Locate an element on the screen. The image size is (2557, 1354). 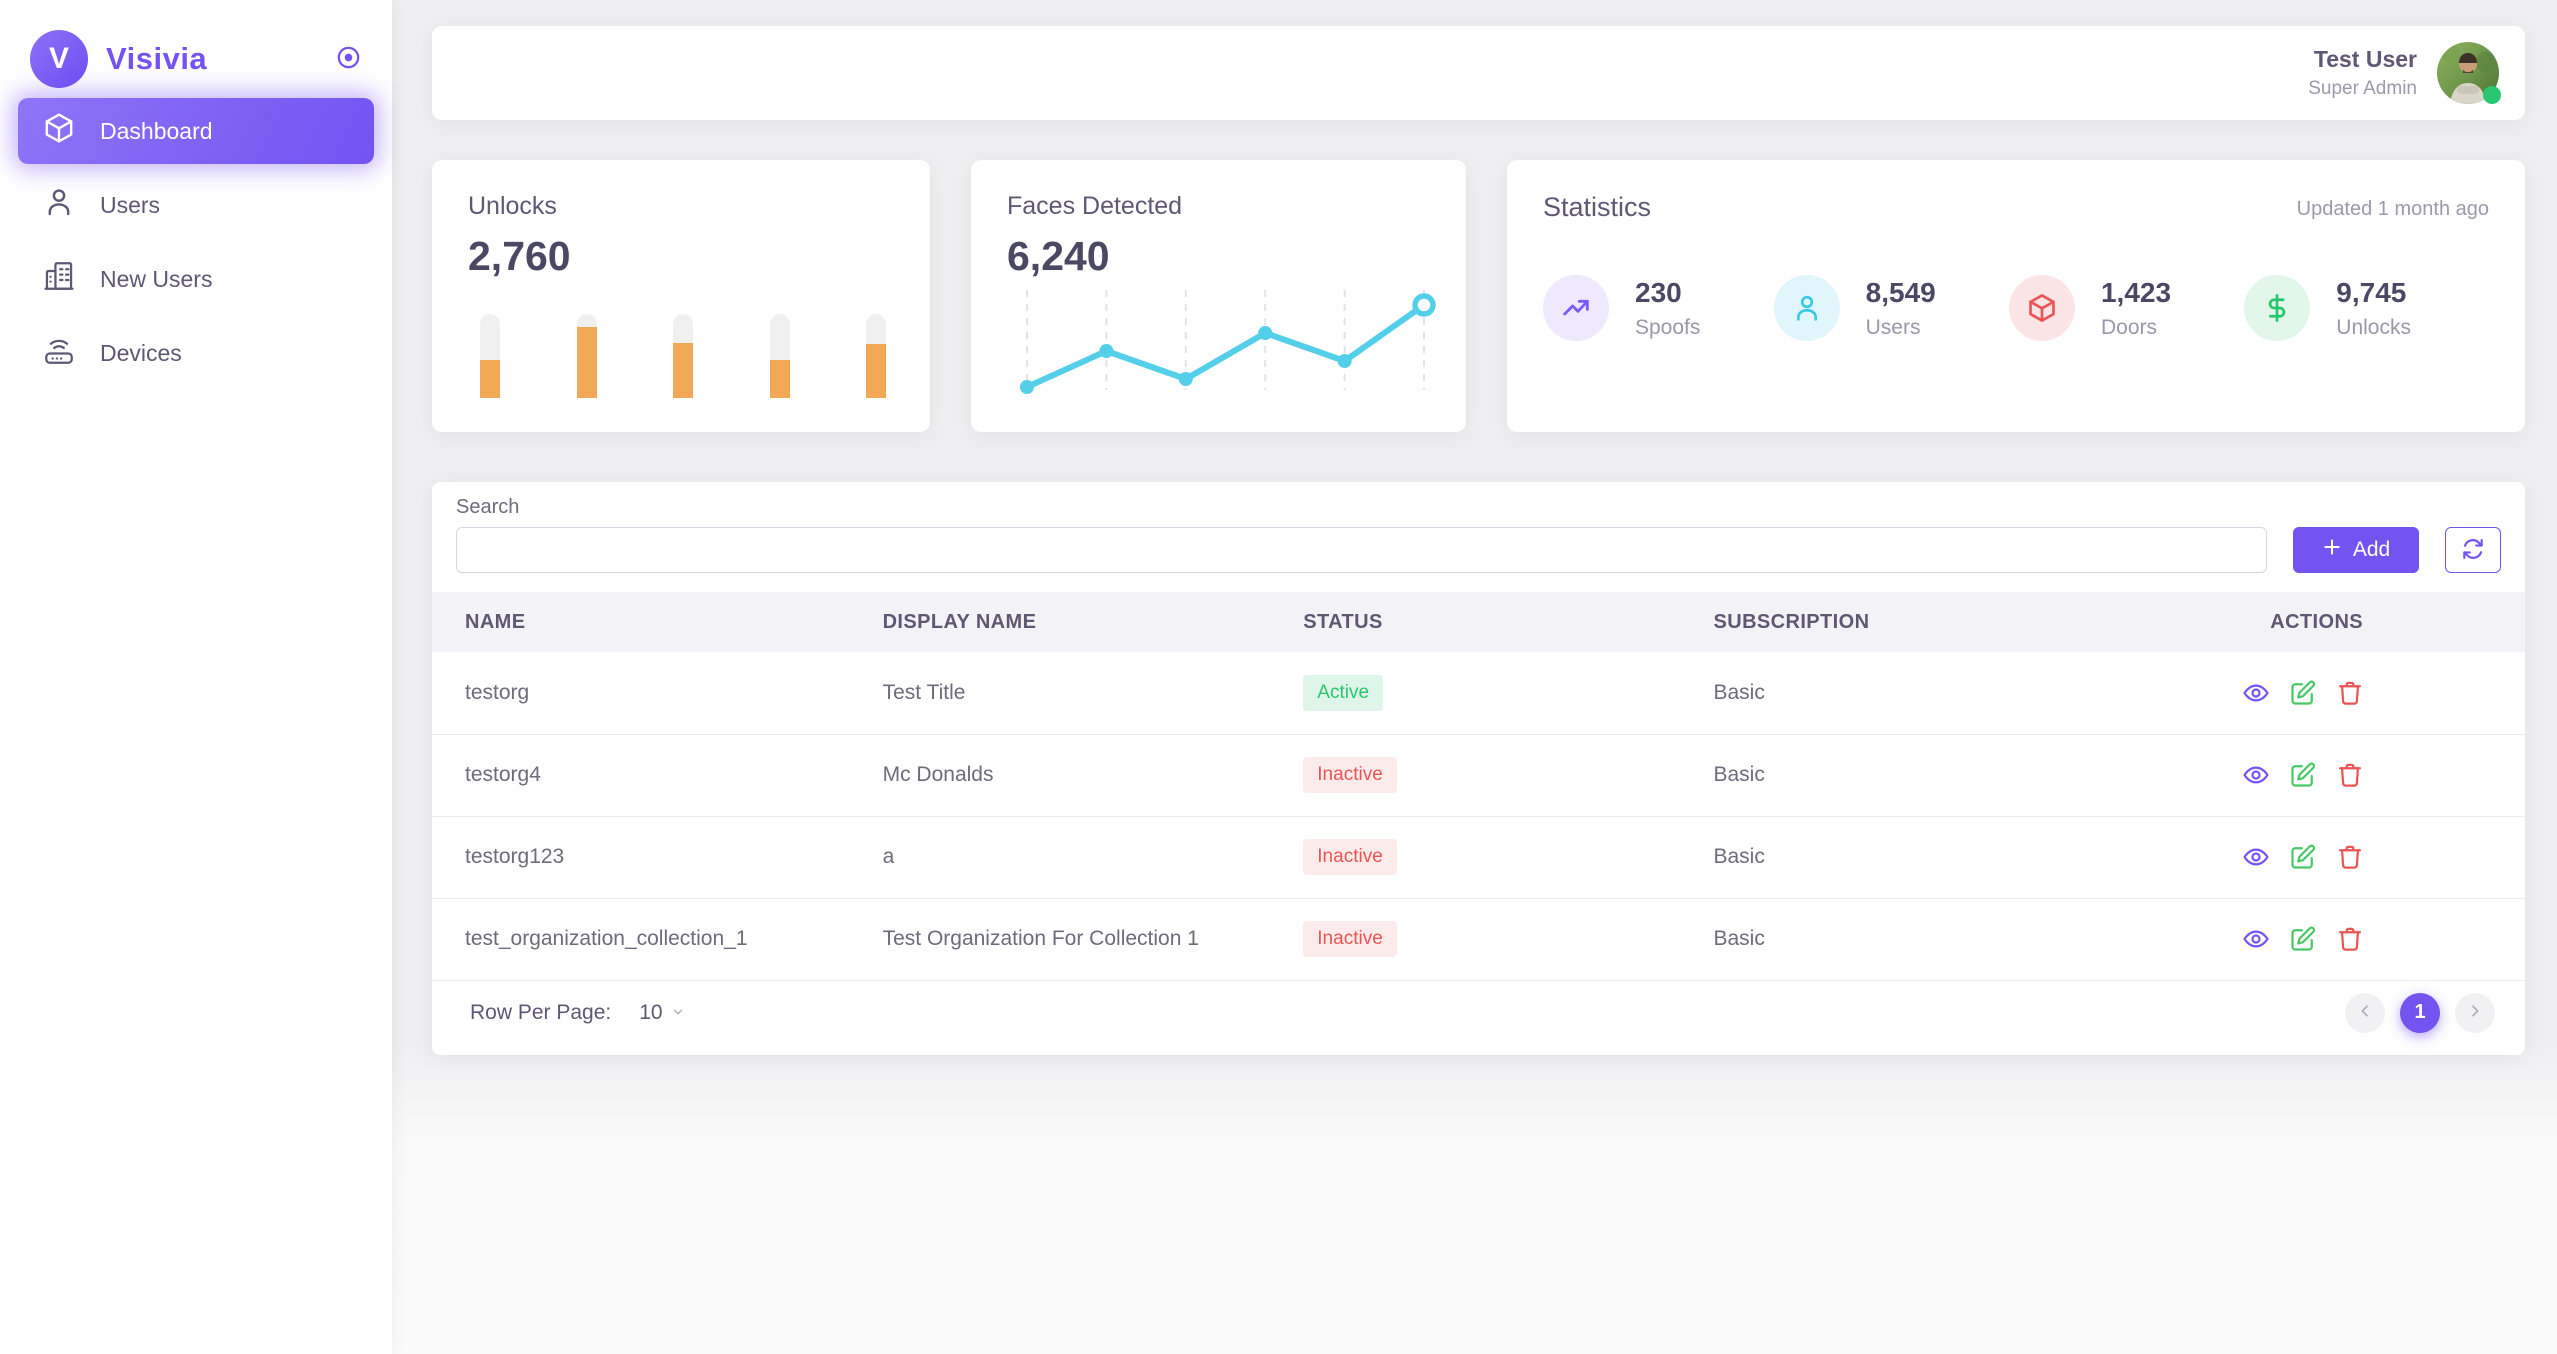
current-page-number: 1 is located at coordinates (2420, 1012).